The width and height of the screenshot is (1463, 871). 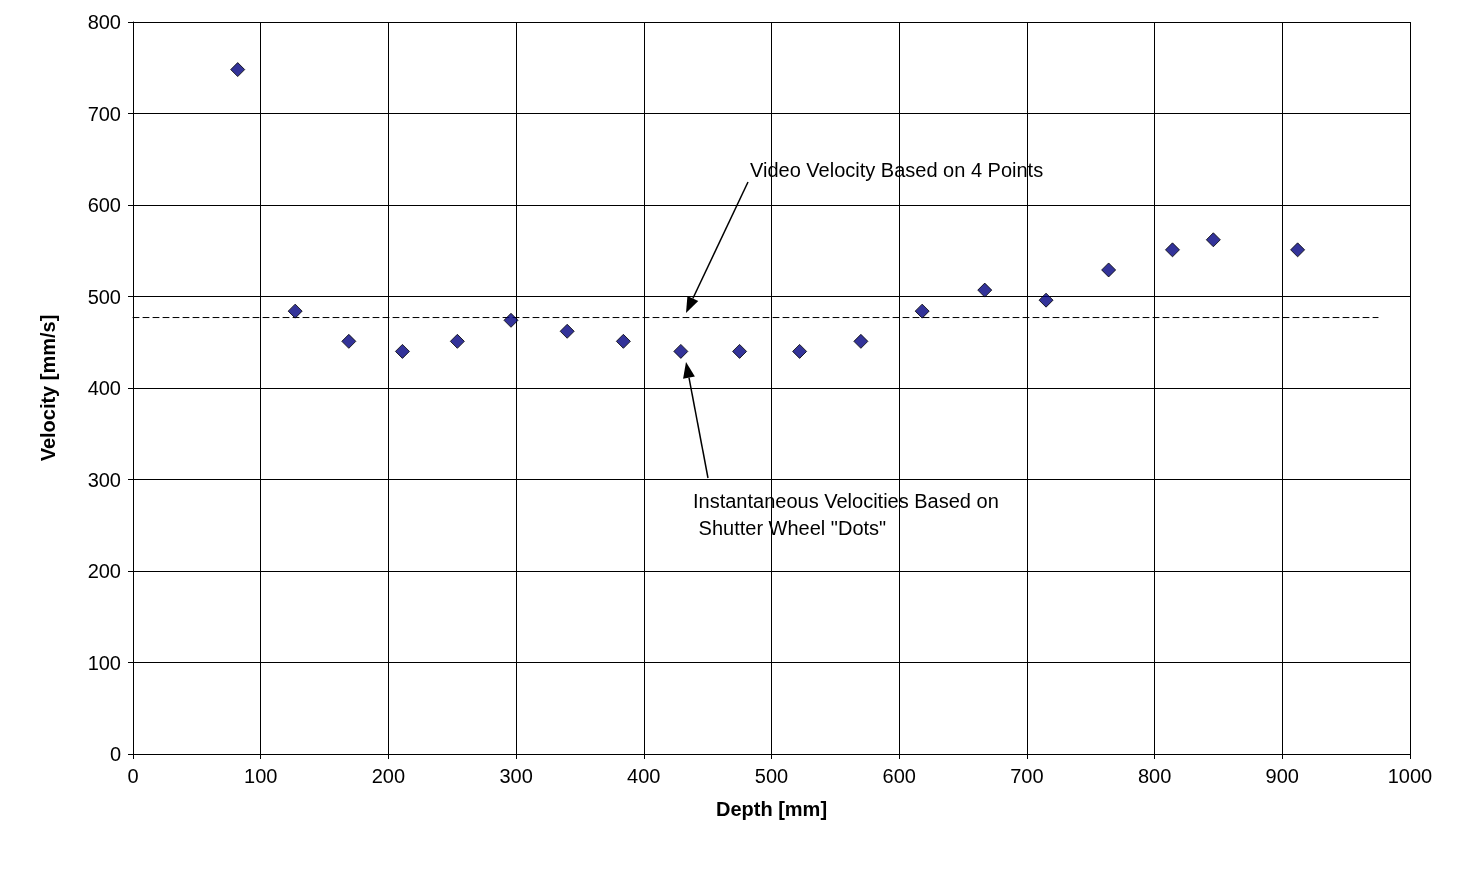 What do you see at coordinates (771, 809) in the screenshot?
I see `x-axis-title: Depth [mm]` at bounding box center [771, 809].